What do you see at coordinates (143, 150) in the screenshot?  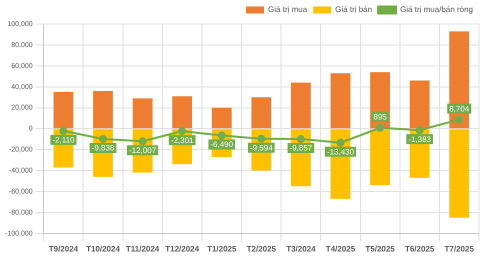 I see `data-label: -12,007` at bounding box center [143, 150].